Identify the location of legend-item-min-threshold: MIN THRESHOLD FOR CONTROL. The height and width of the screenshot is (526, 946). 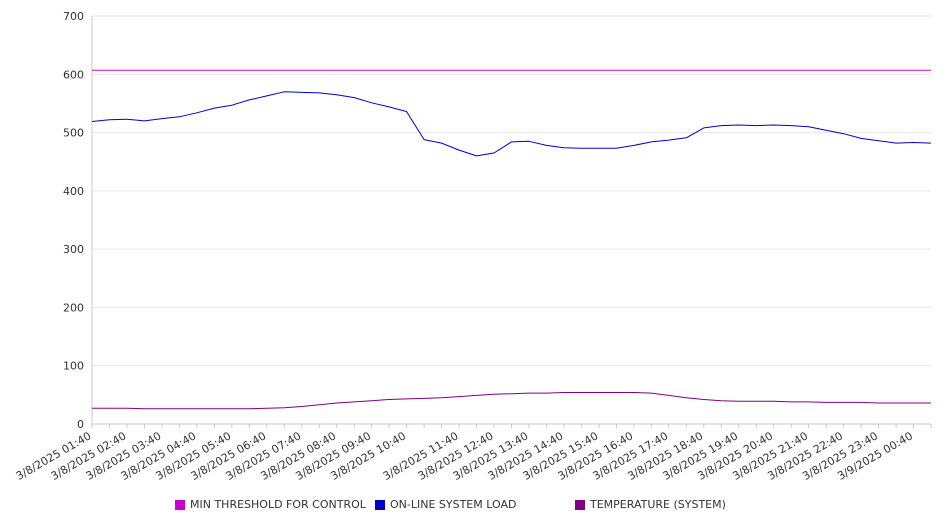
(270, 504).